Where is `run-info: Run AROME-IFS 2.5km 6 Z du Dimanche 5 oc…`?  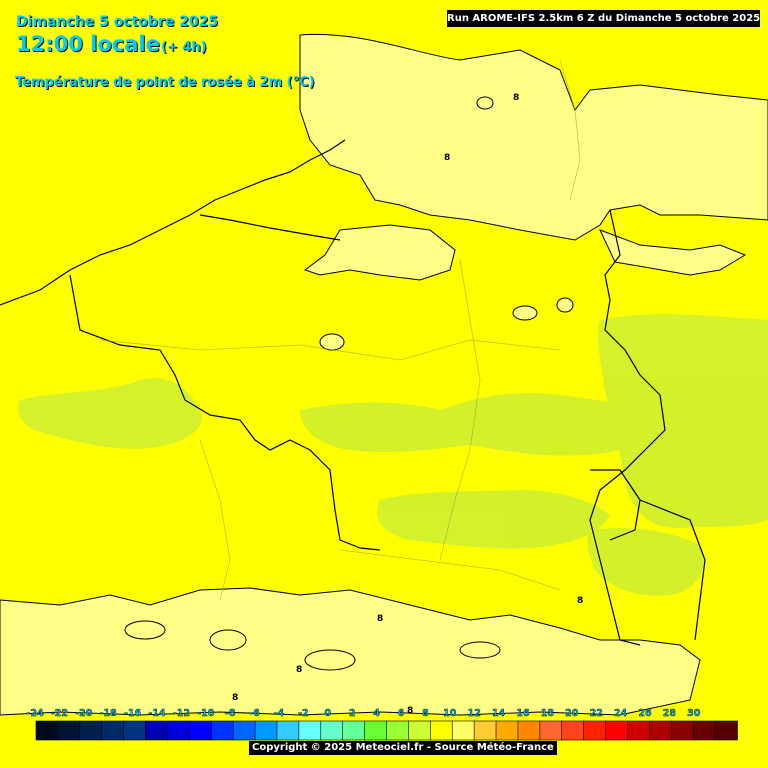
run-info: Run AROME-IFS 2.5km 6 Z du Dimanche 5 oc… is located at coordinates (603, 18).